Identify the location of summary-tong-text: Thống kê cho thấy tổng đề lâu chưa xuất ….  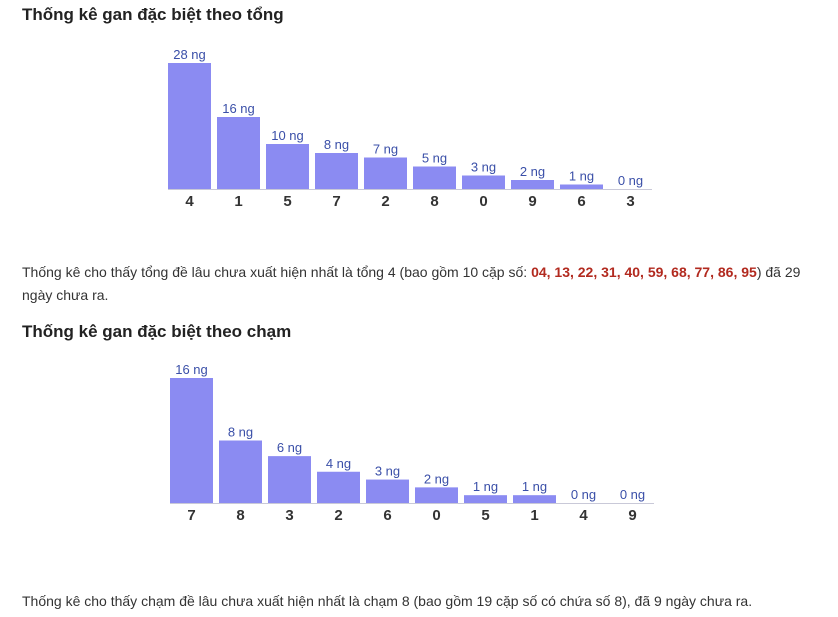
(277, 272).